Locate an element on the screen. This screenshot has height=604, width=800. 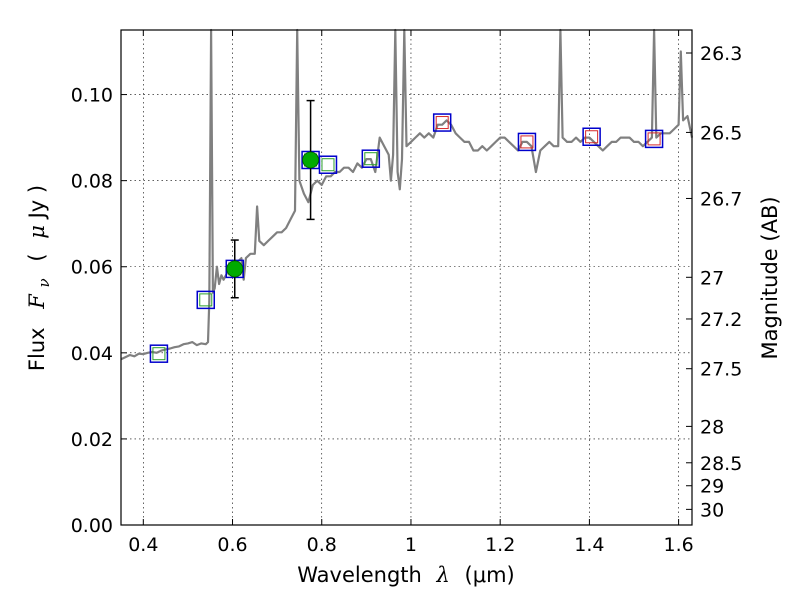
y-axis-label-unit-open: ( is located at coordinates (37, 257).